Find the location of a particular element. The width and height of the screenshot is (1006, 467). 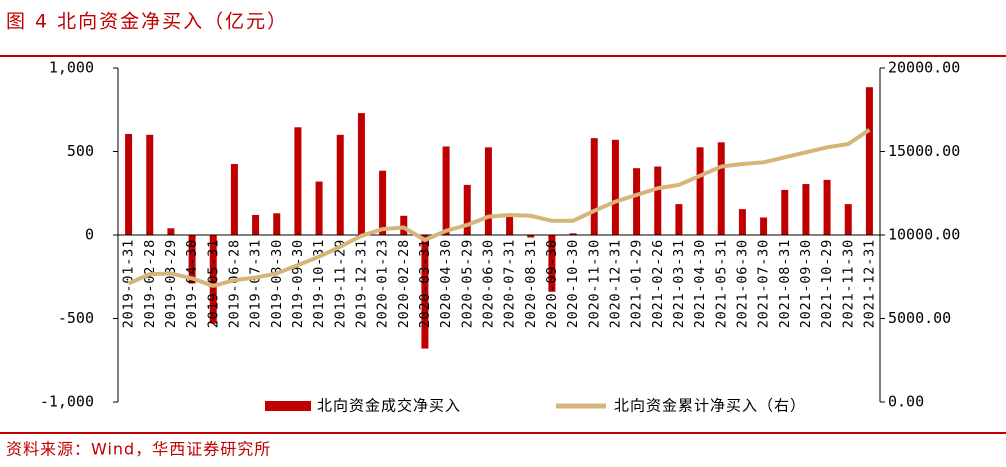

x-tick-label: 2019-06-28 is located at coordinates (234, 283).